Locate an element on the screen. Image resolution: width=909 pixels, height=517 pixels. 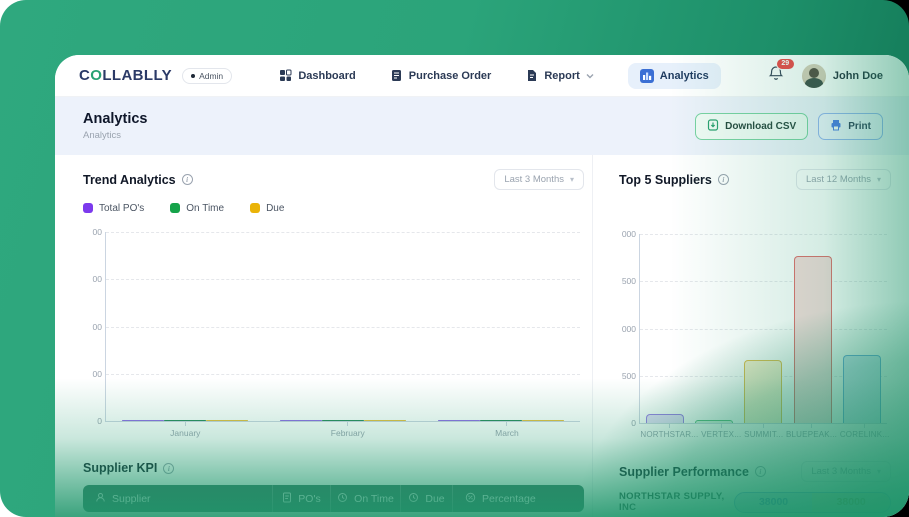
download-csv-button: Download CSV is located at coordinates (752, 126).